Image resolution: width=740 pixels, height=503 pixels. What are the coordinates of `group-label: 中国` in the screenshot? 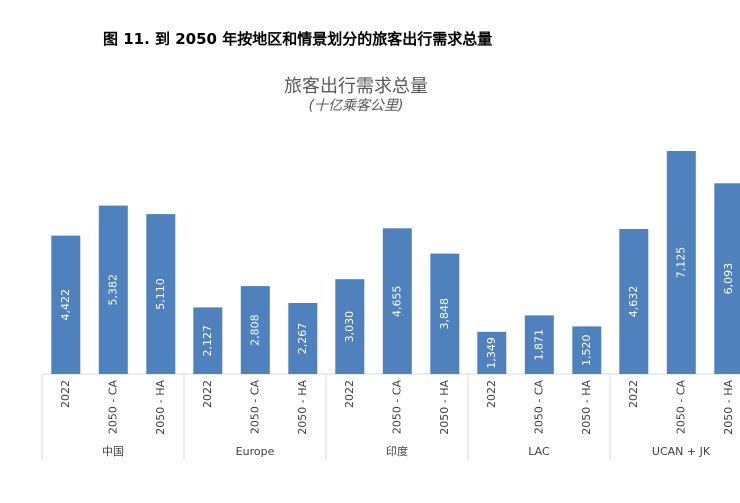 It's located at (113, 451).